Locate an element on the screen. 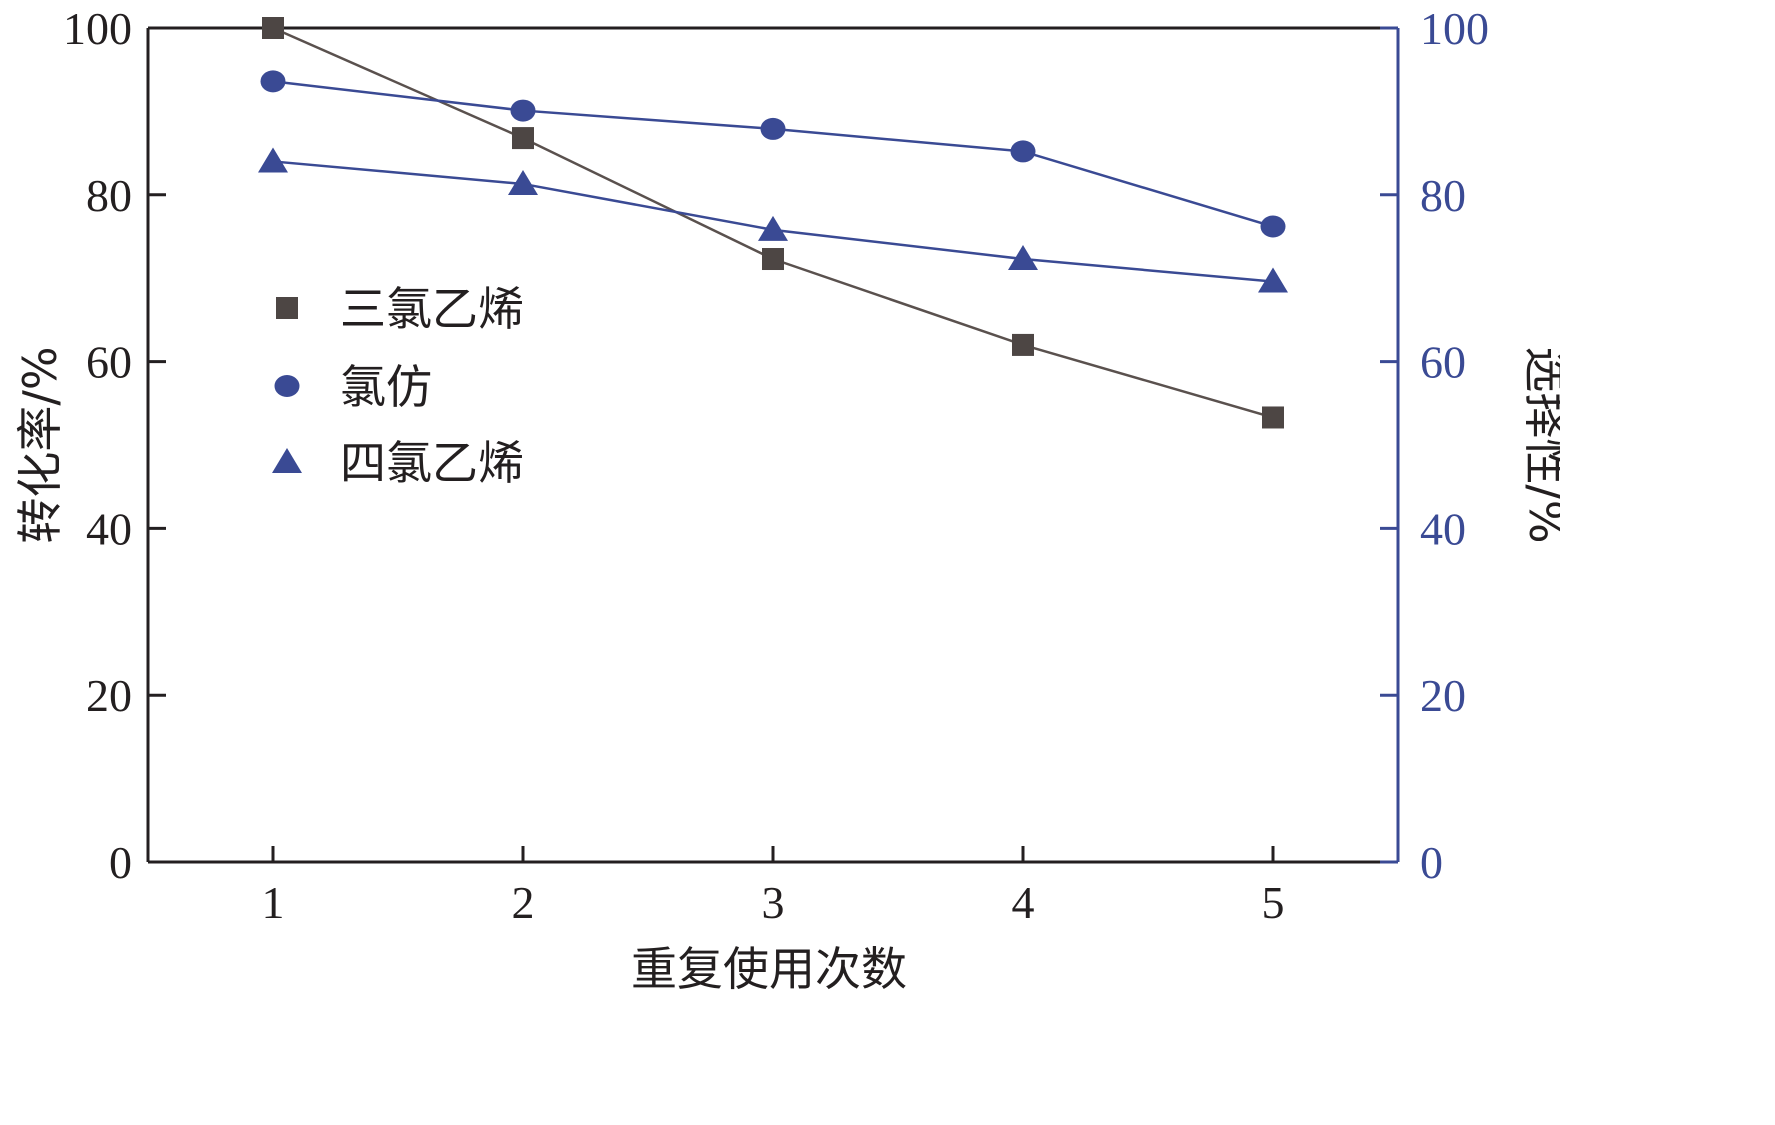 The width and height of the screenshot is (1775, 1125). x-tick-label: 5 is located at coordinates (1273, 902).